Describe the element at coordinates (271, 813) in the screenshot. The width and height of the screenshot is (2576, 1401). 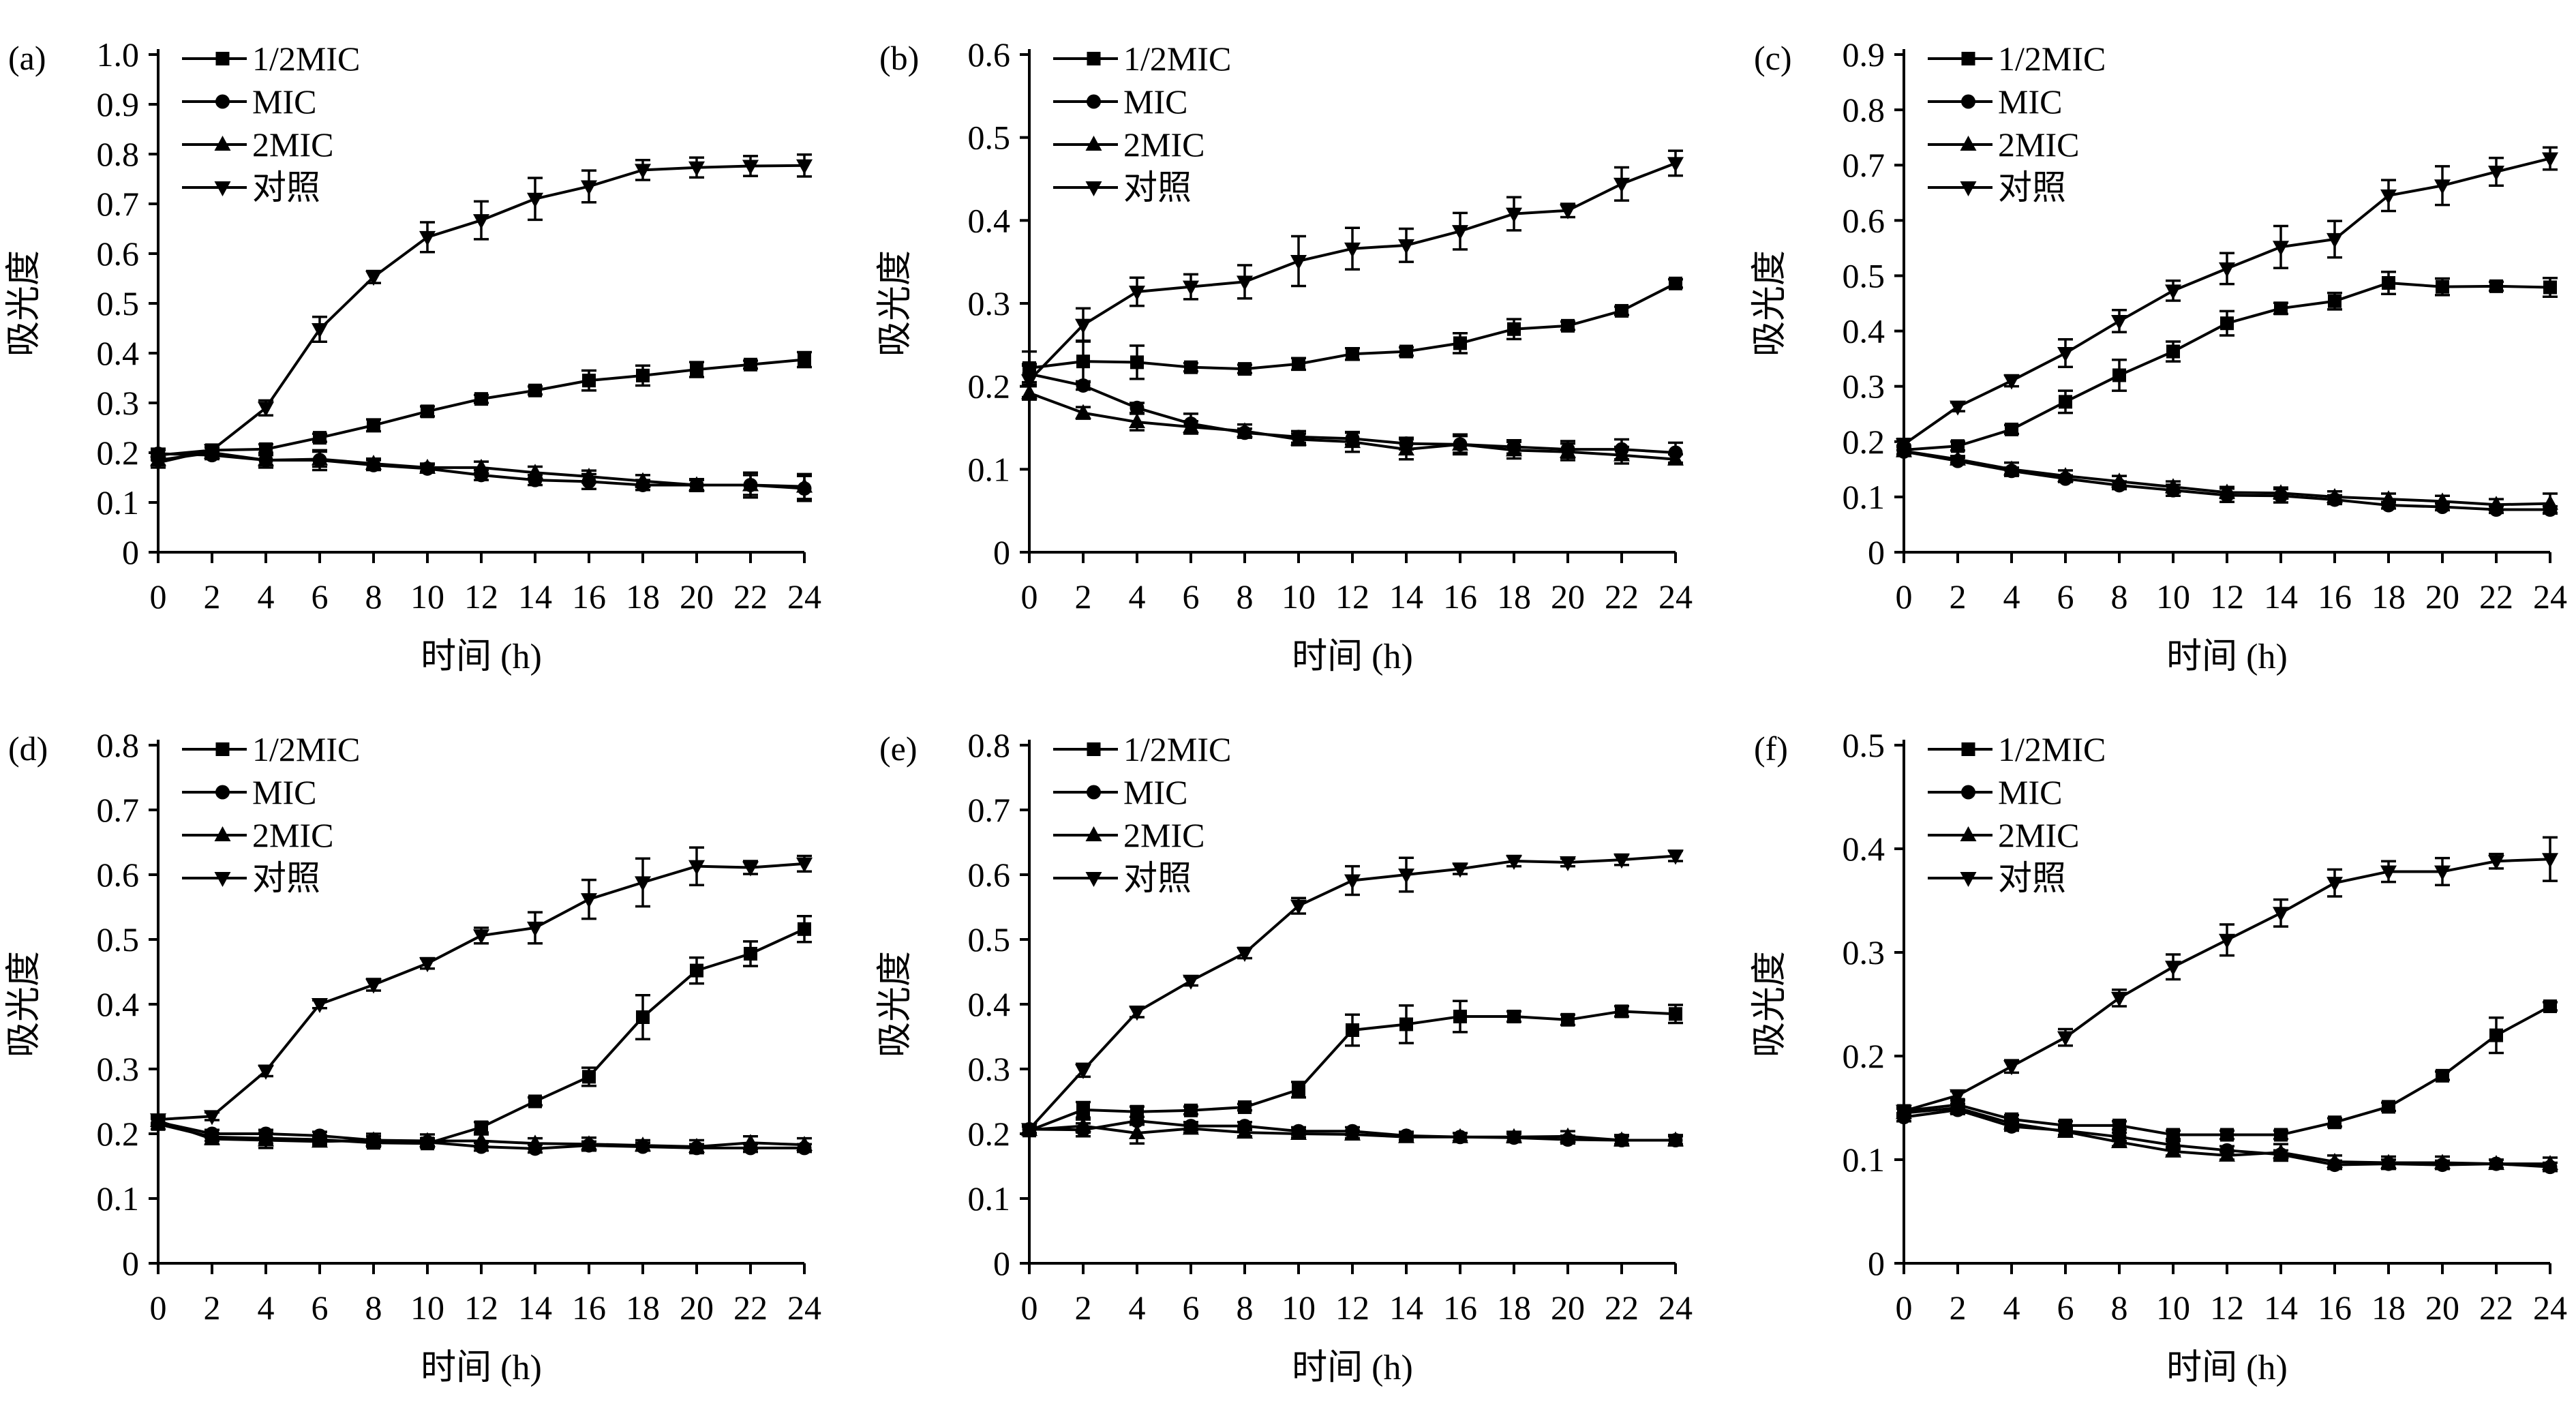
I see `legend: 1/2MIC MIC 2MIC 对照` at that location.